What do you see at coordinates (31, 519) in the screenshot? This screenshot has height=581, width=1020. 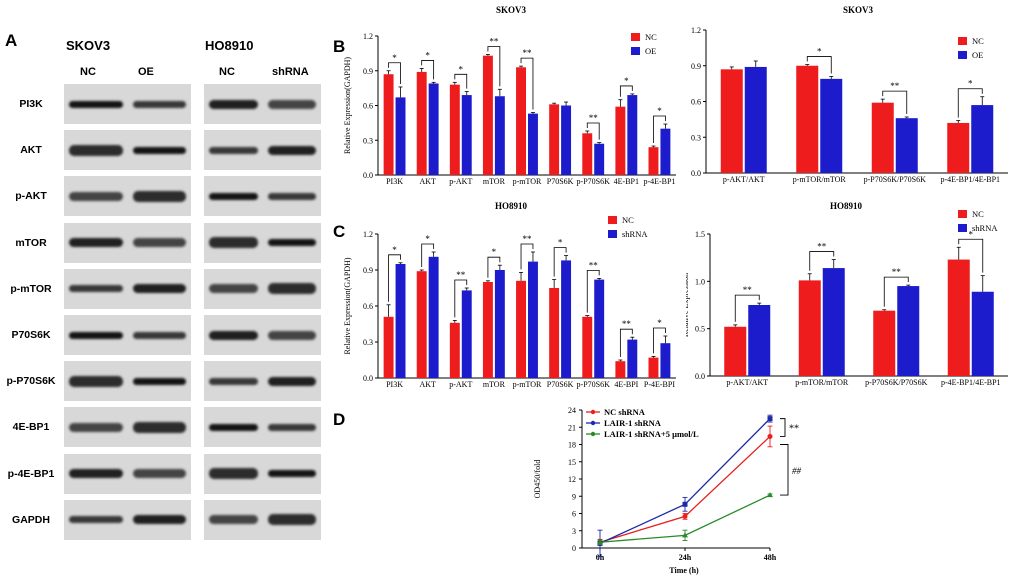 I see `wb-protein-label: GAPDH` at bounding box center [31, 519].